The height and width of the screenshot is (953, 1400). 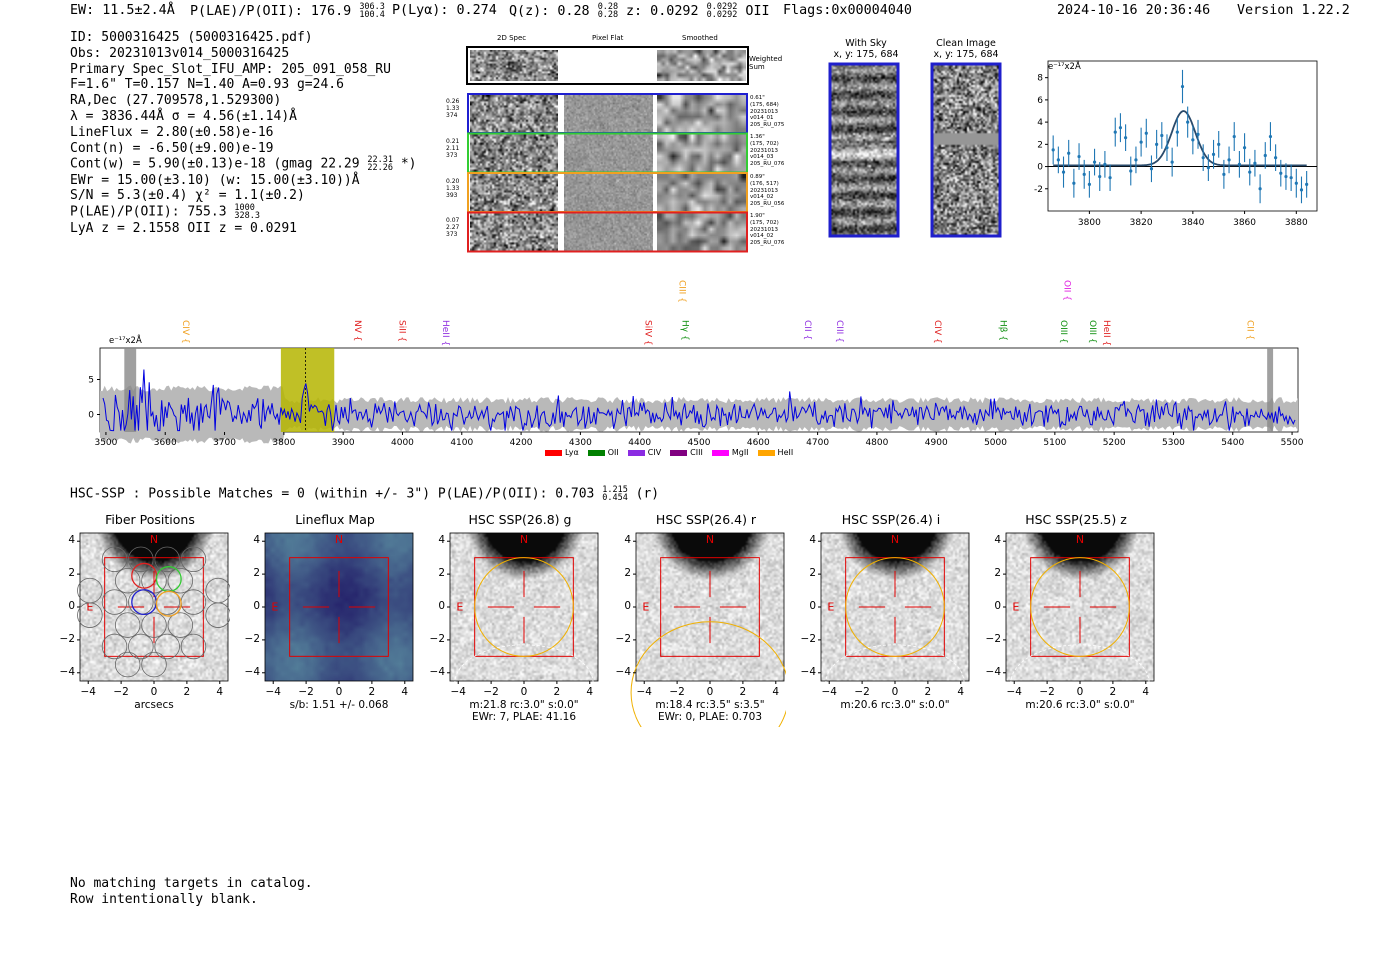 I want to click on full-xtick-label: 4800, so click(x=876, y=443).